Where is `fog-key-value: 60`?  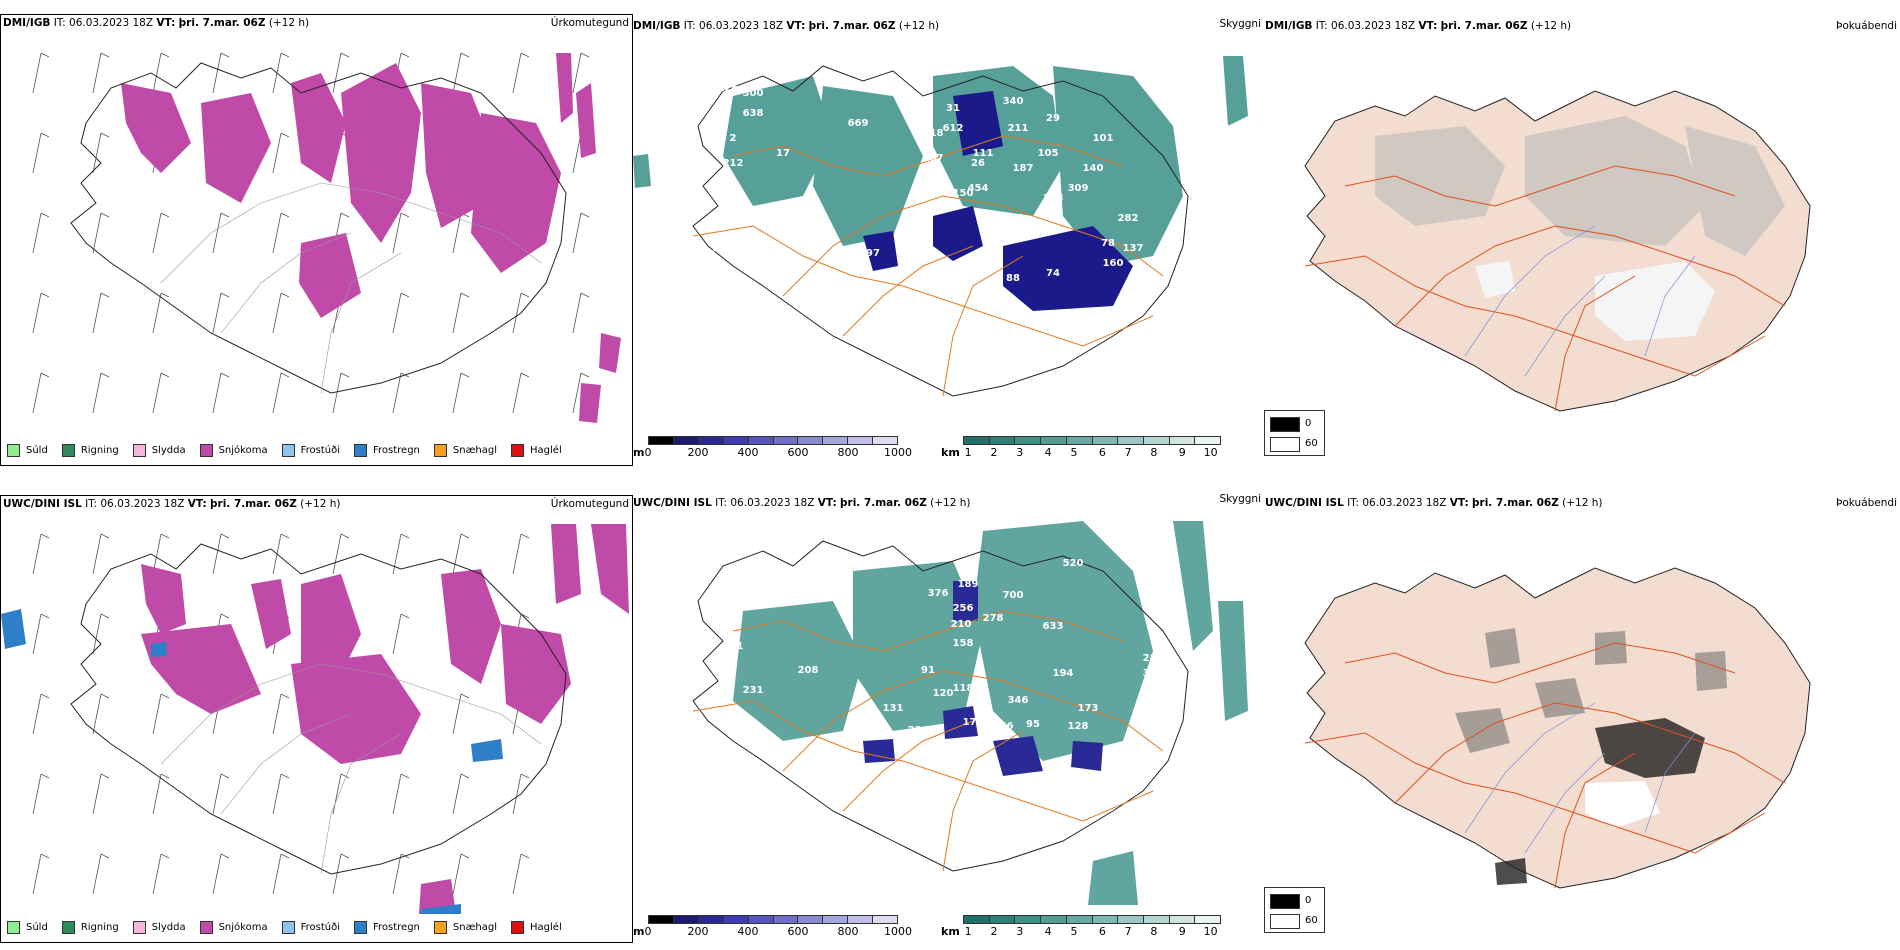
fog-key-value: 60 is located at coordinates (1311, 920).